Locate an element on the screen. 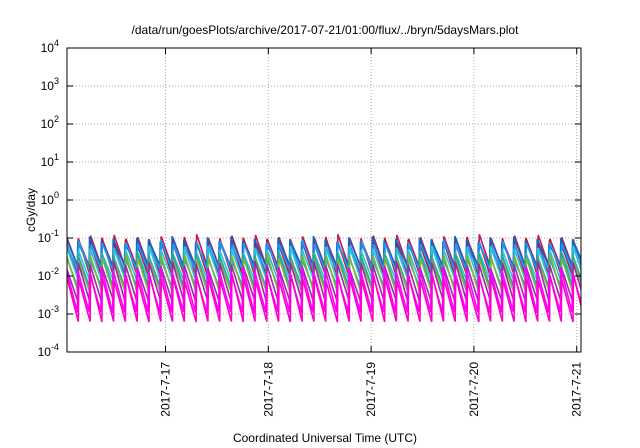 This screenshot has width=640, height=448. y-tick-label: 10⁻³ is located at coordinates (48, 312).